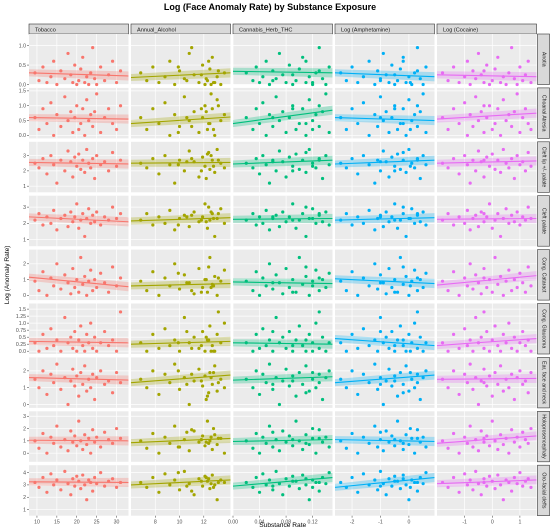  Describe the element at coordinates (24, 417) in the screenshot. I see `y-tick-label: 3` at that location.